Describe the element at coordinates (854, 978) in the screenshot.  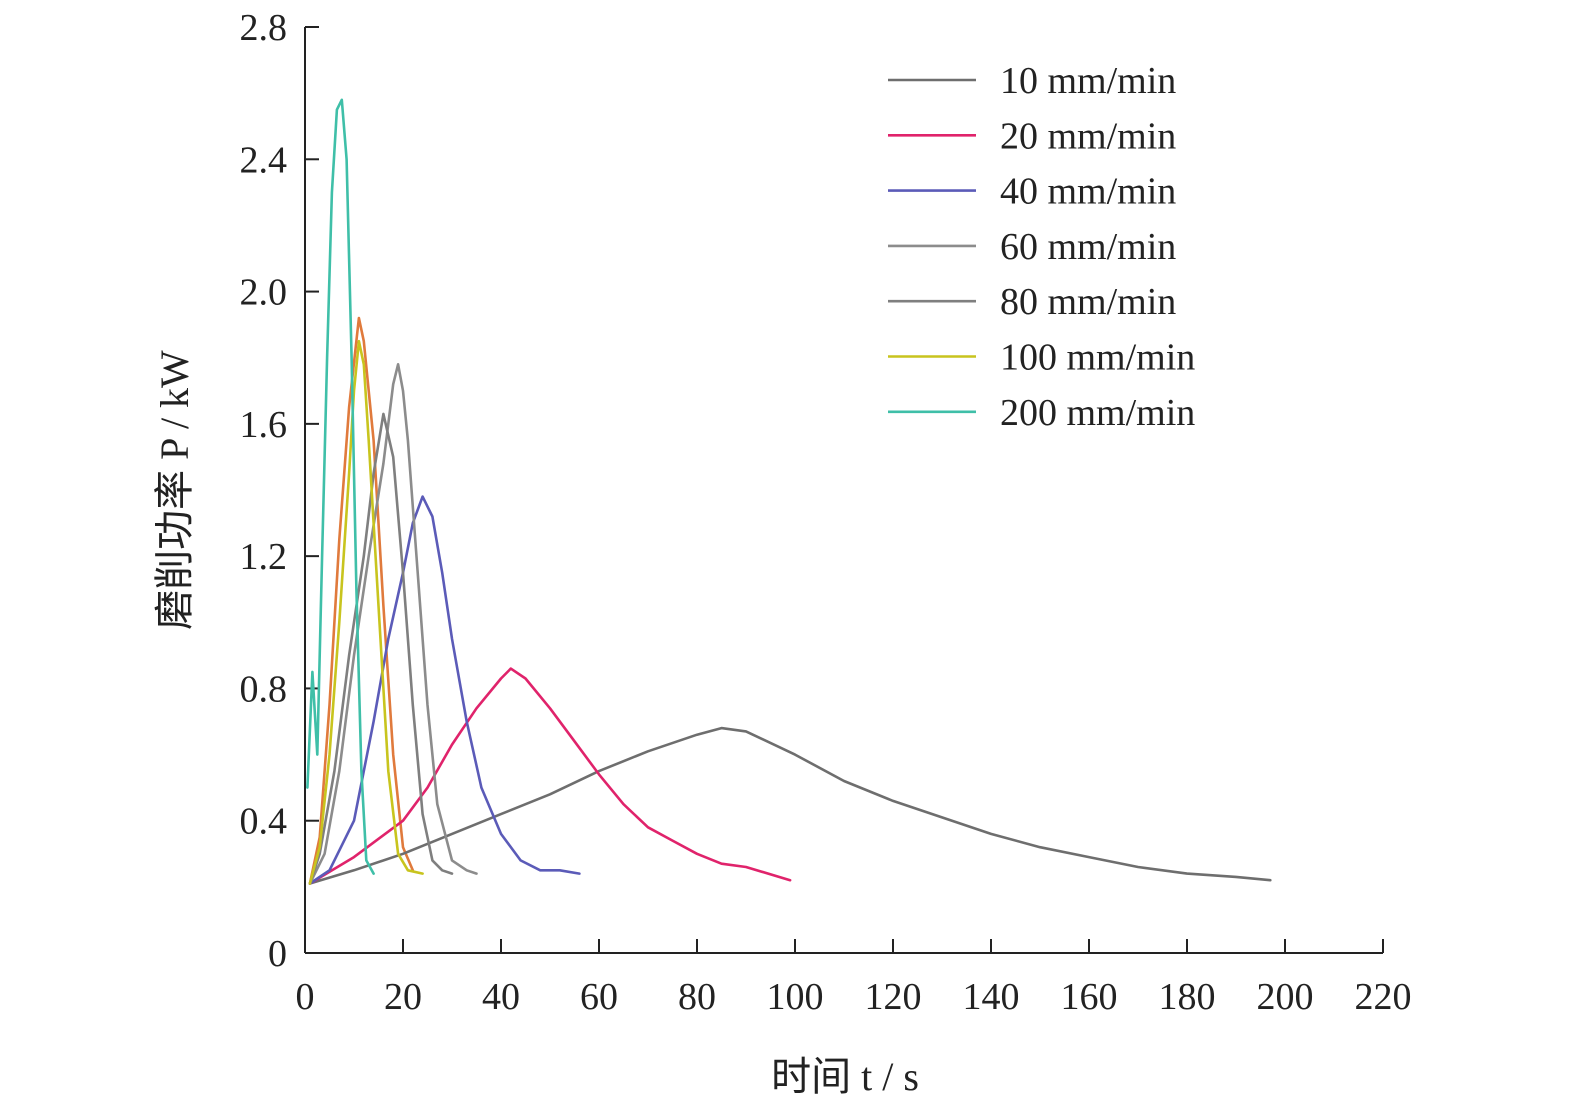
I see `x-ticks: 0 20 40 60 80 100 120 140 160 180 200 220` at that location.